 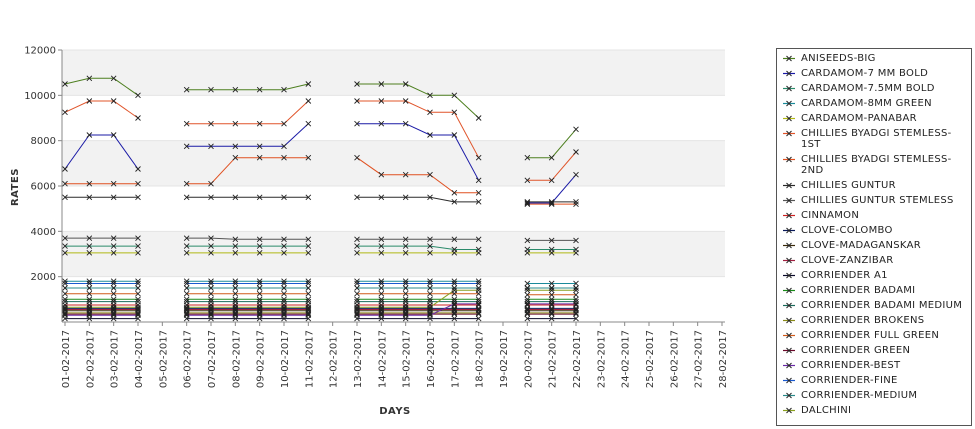 I want to click on y-tick-label: 4000, so click(x=43, y=232).